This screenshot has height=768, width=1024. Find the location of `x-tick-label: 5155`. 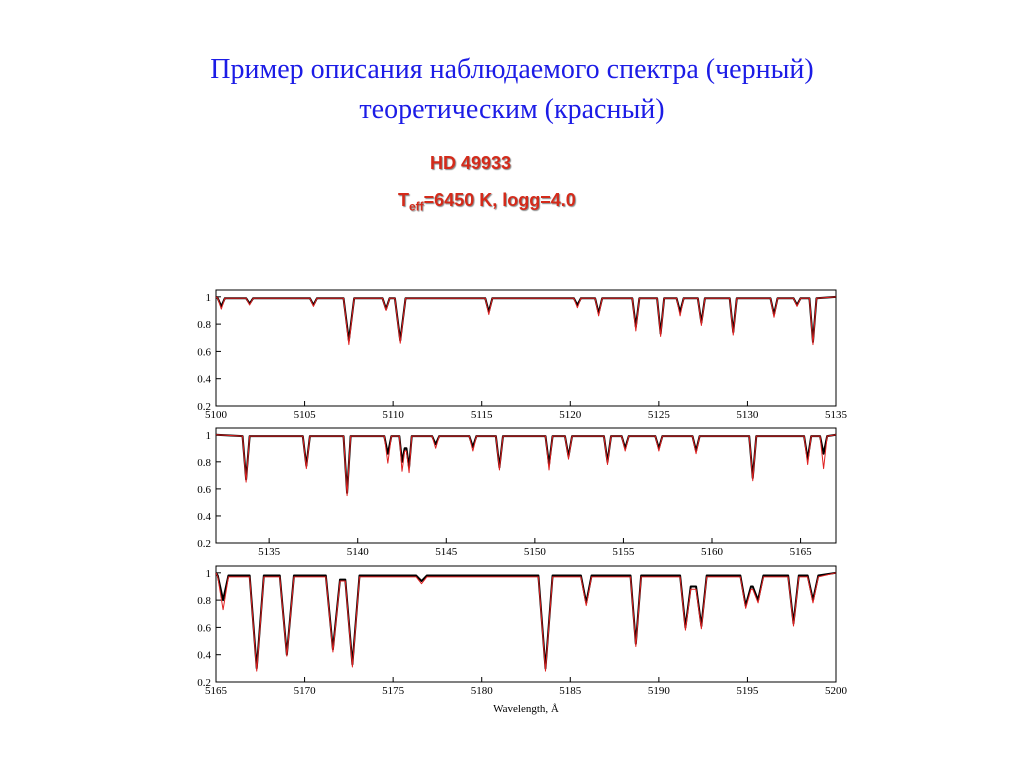

x-tick-label: 5155 is located at coordinates (623, 552).